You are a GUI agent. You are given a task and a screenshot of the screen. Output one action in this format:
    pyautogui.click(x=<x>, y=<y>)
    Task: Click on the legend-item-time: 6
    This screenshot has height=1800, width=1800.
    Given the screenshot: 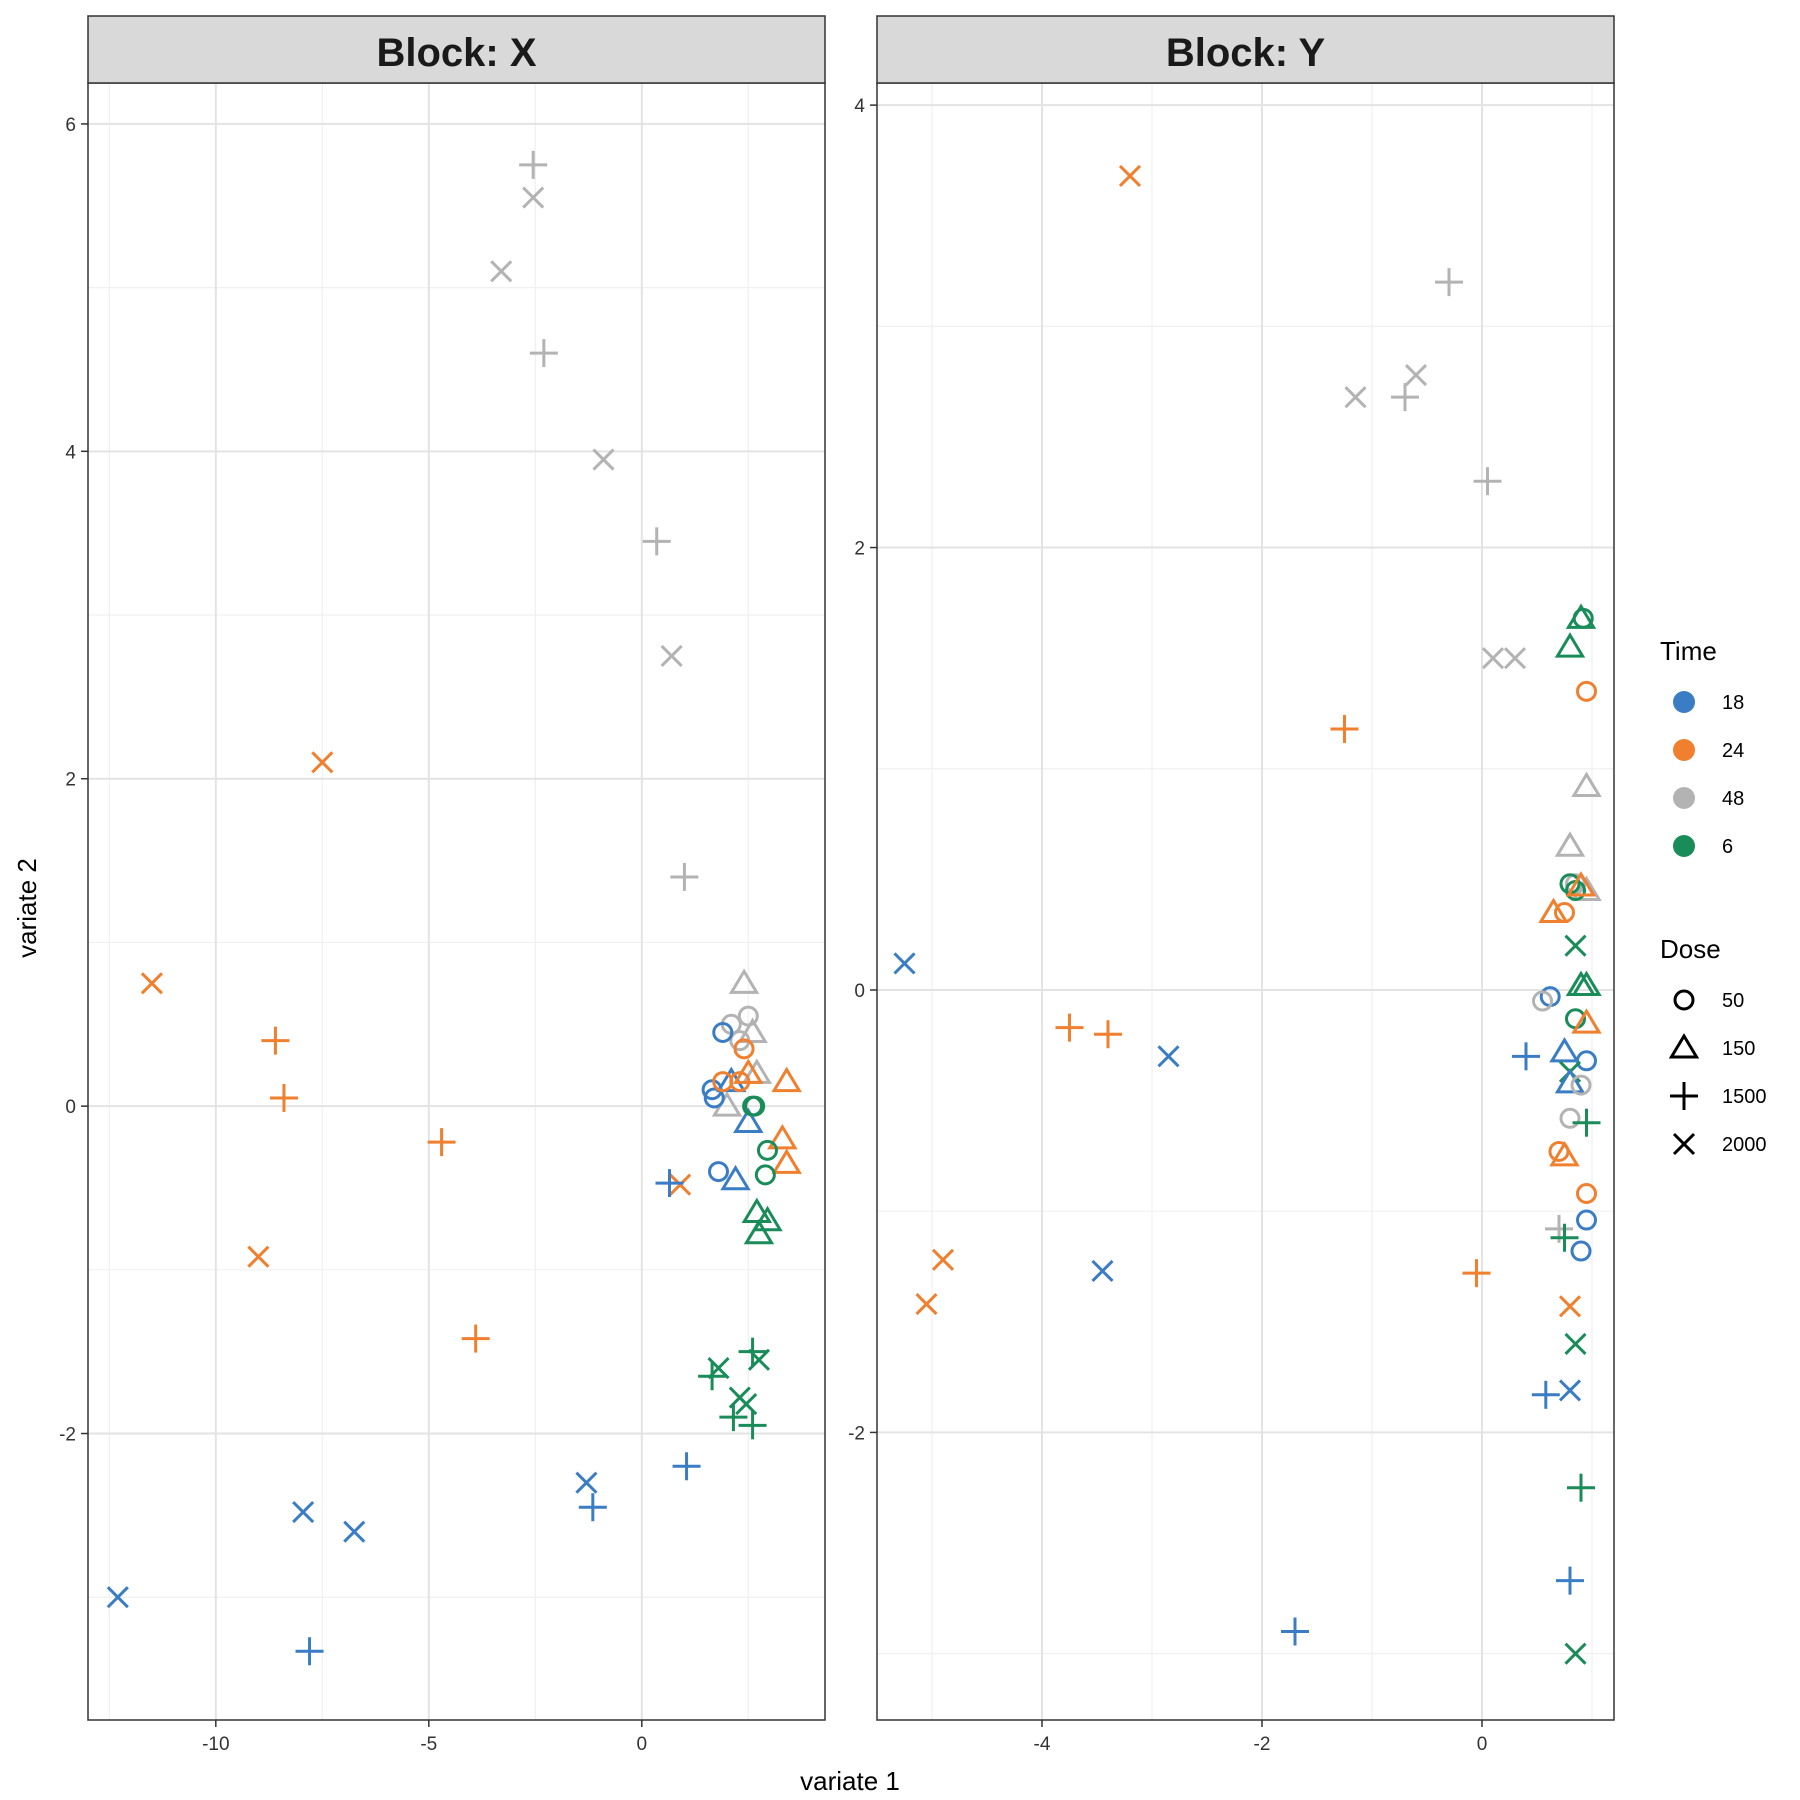 What is the action you would take?
    pyautogui.click(x=1703, y=846)
    